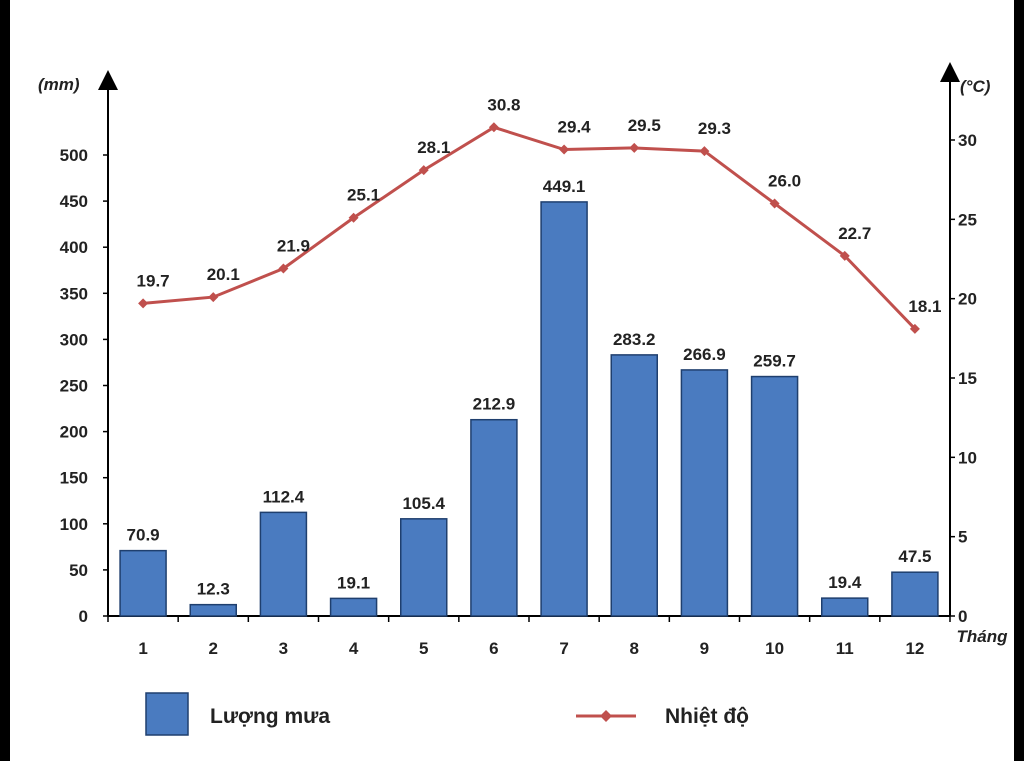 This screenshot has height=761, width=1024. Describe the element at coordinates (74, 155) in the screenshot. I see `left-tick-label: 500` at that location.